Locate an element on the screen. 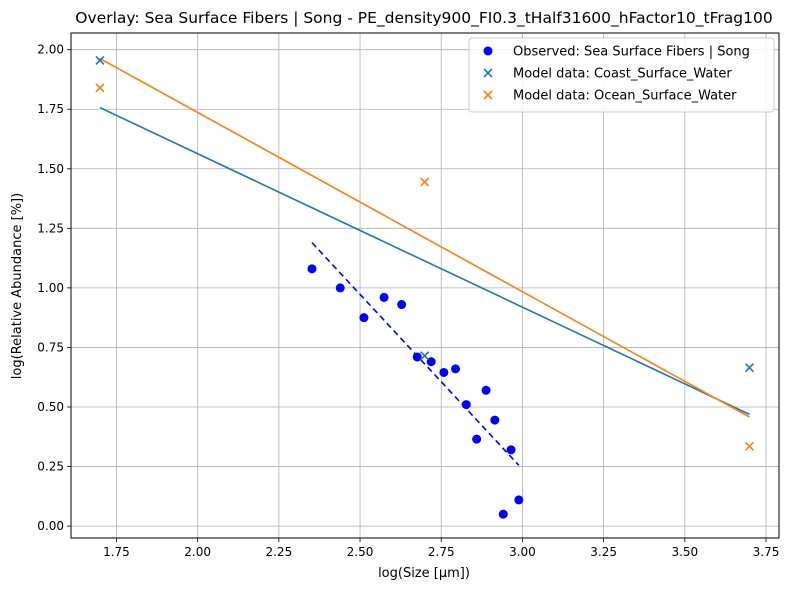 This screenshot has height=590, width=807. legend-box is located at coordinates (621, 75).